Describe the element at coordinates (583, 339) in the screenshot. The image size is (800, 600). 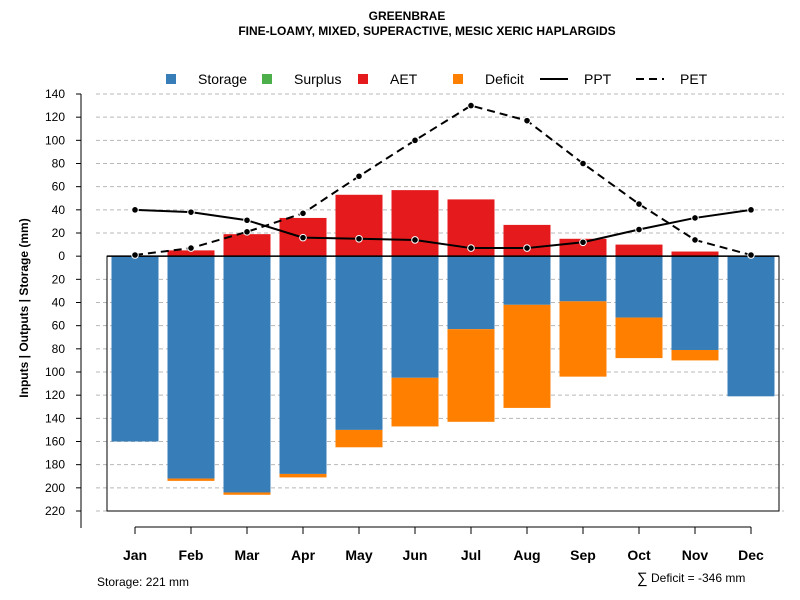
I see `deficit-bar-sep` at that location.